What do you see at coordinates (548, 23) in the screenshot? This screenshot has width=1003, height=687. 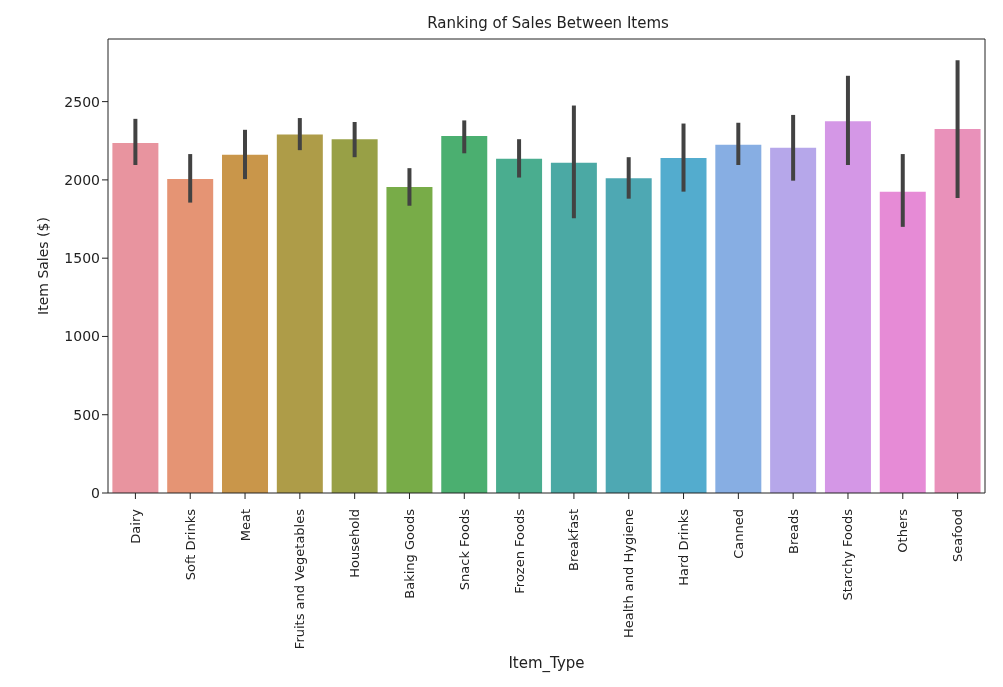 I see `chart-title: Ranking of Sales Between Items` at bounding box center [548, 23].